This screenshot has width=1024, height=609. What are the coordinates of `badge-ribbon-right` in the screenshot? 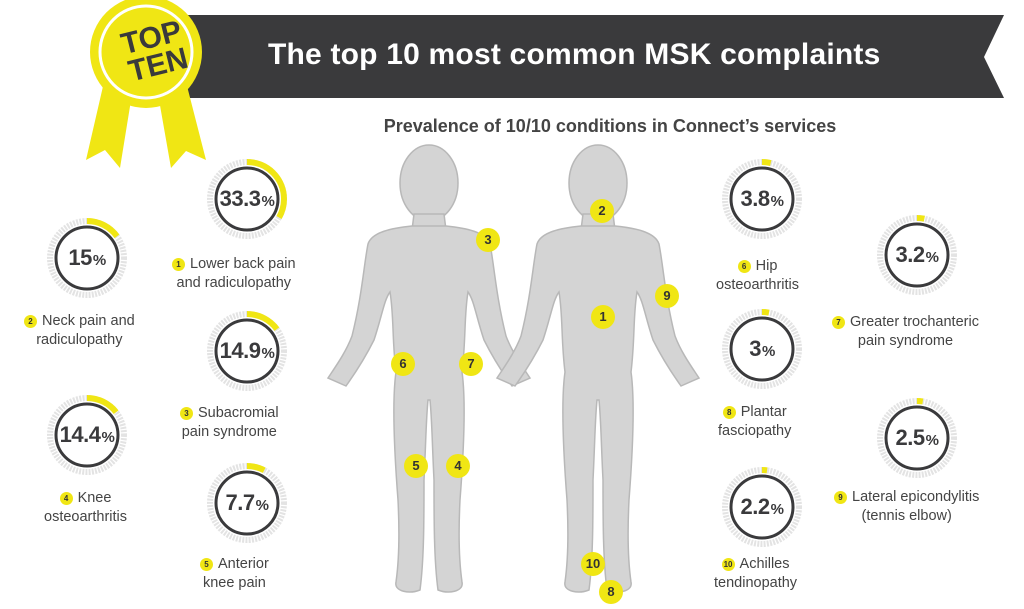 It's located at (182, 125).